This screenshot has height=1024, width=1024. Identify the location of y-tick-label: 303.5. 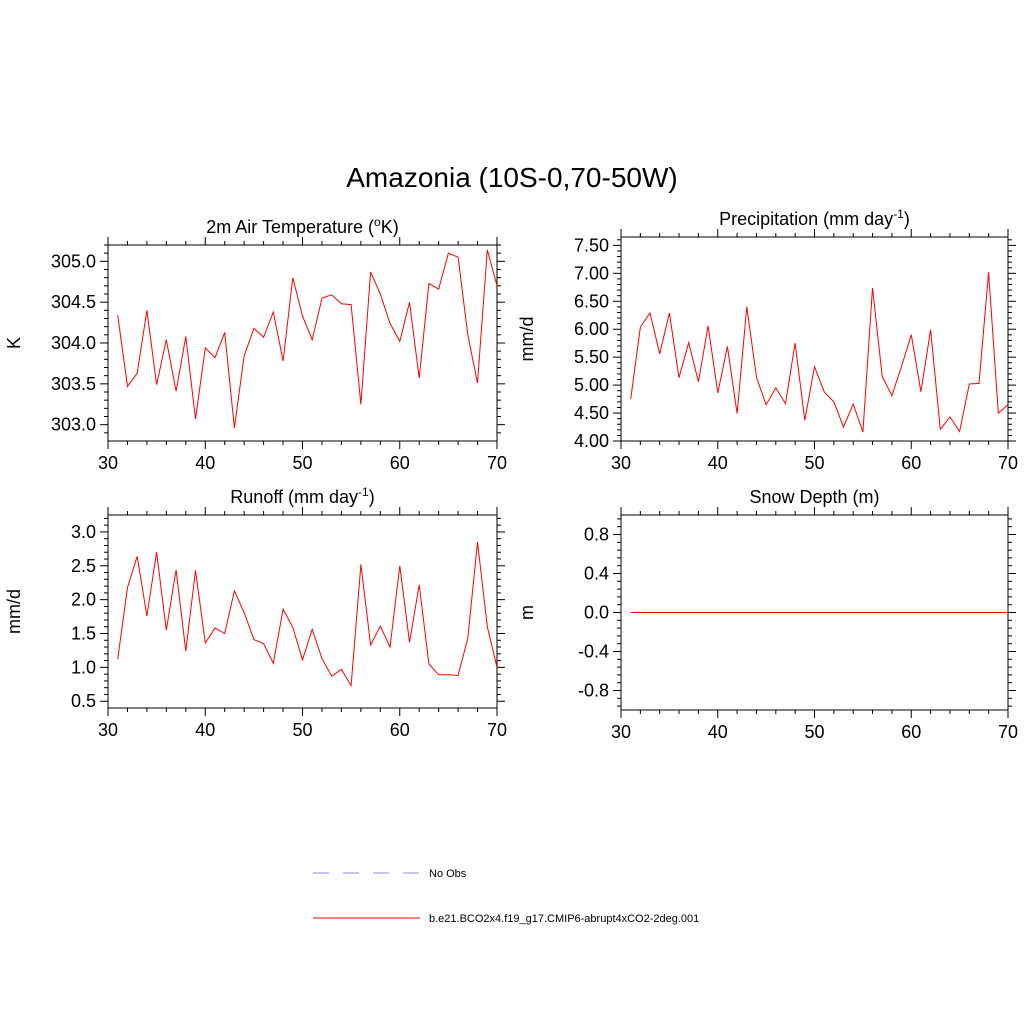
(73, 384).